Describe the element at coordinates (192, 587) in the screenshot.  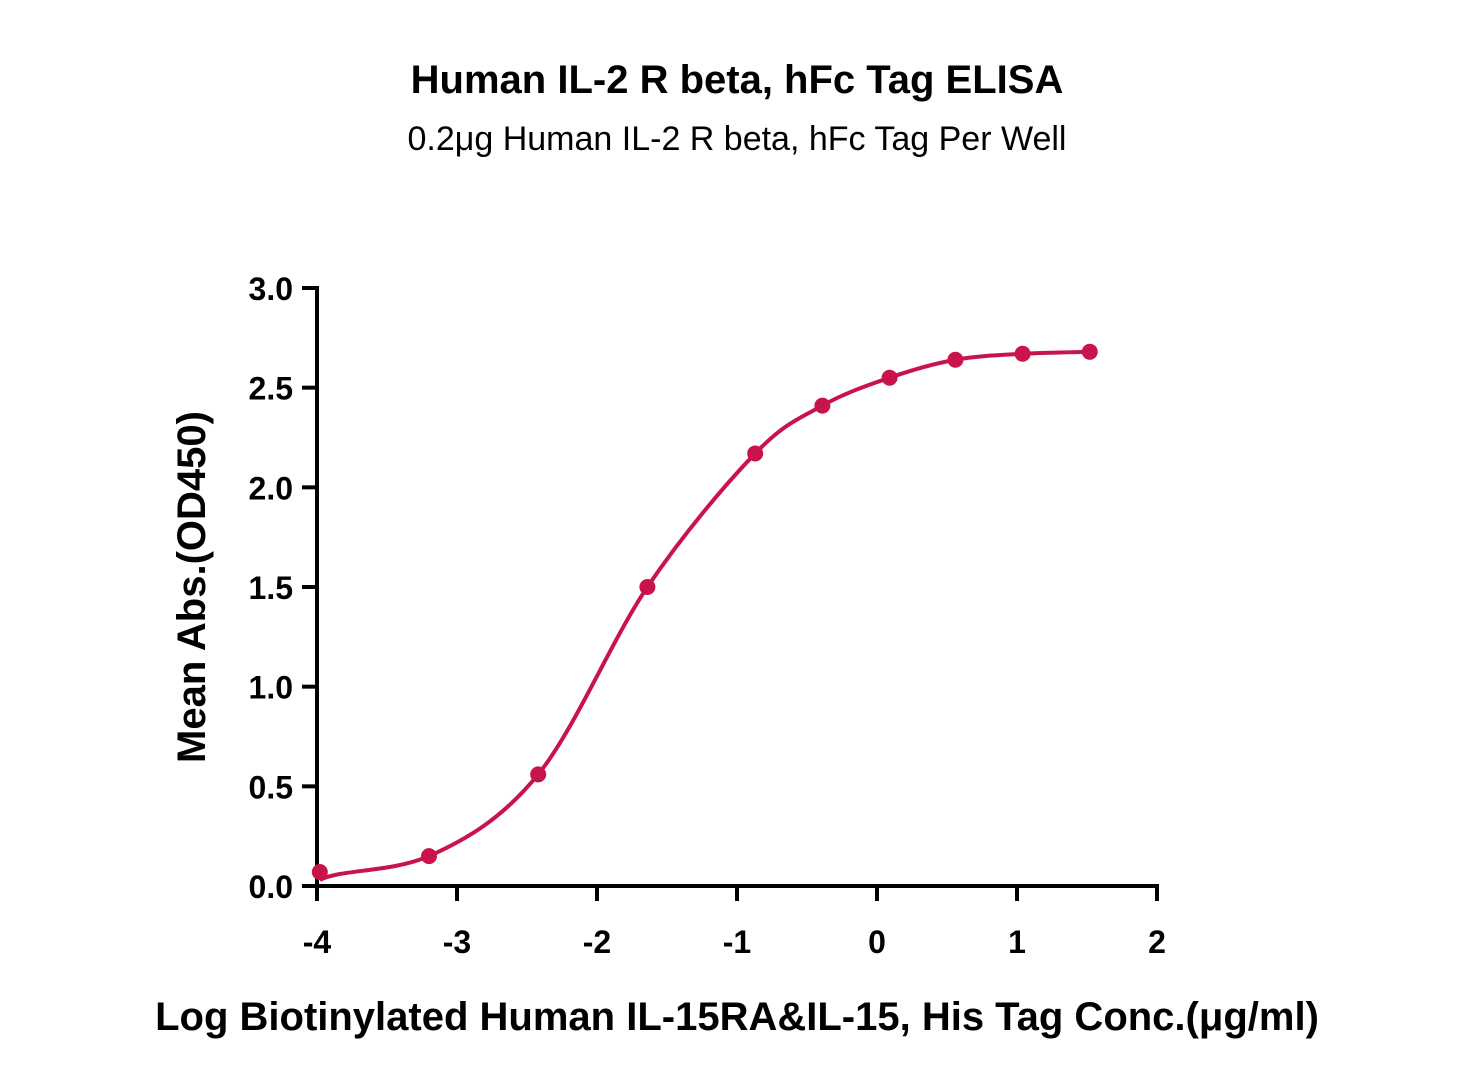
I see `y-axis-label: Mean Abs.(OD450)` at that location.